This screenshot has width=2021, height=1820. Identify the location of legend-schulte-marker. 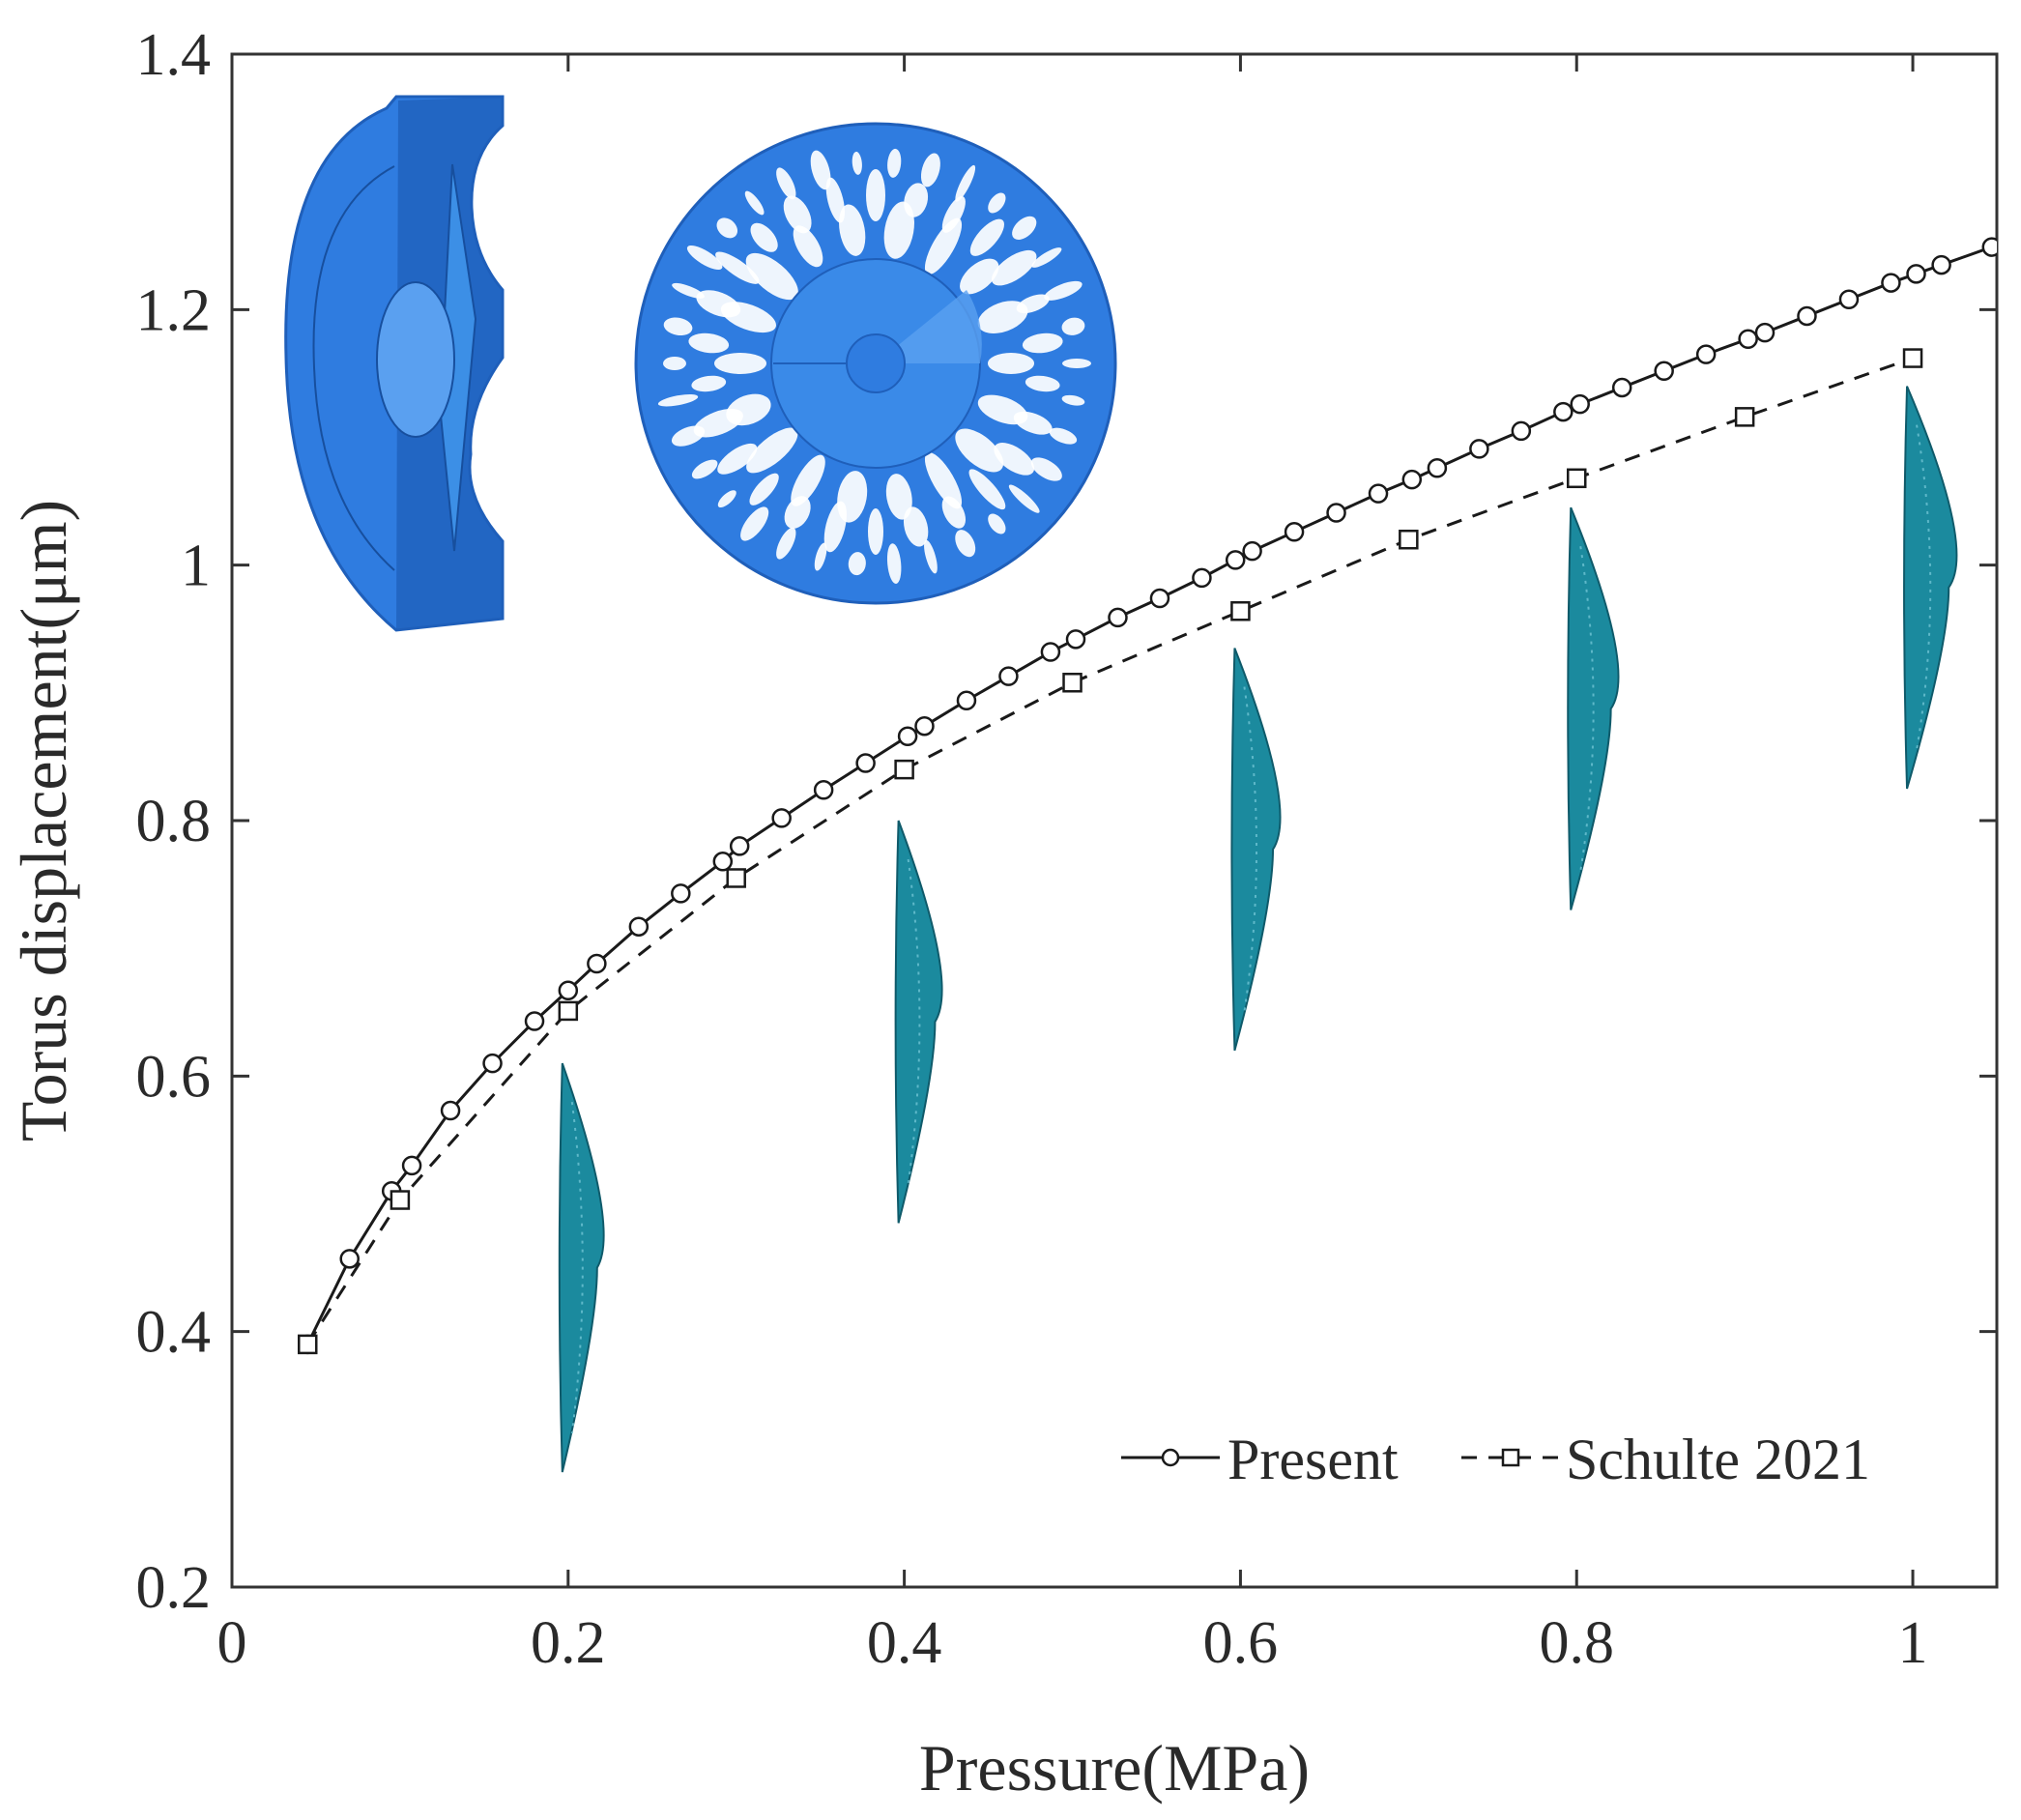
(1510, 1458).